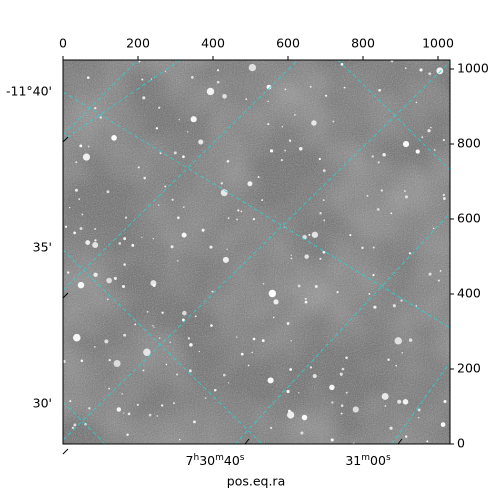 Image resolution: width=500 pixels, height=500 pixels. Describe the element at coordinates (42, 247) in the screenshot. I see `dec-tick-label: 35'` at that location.